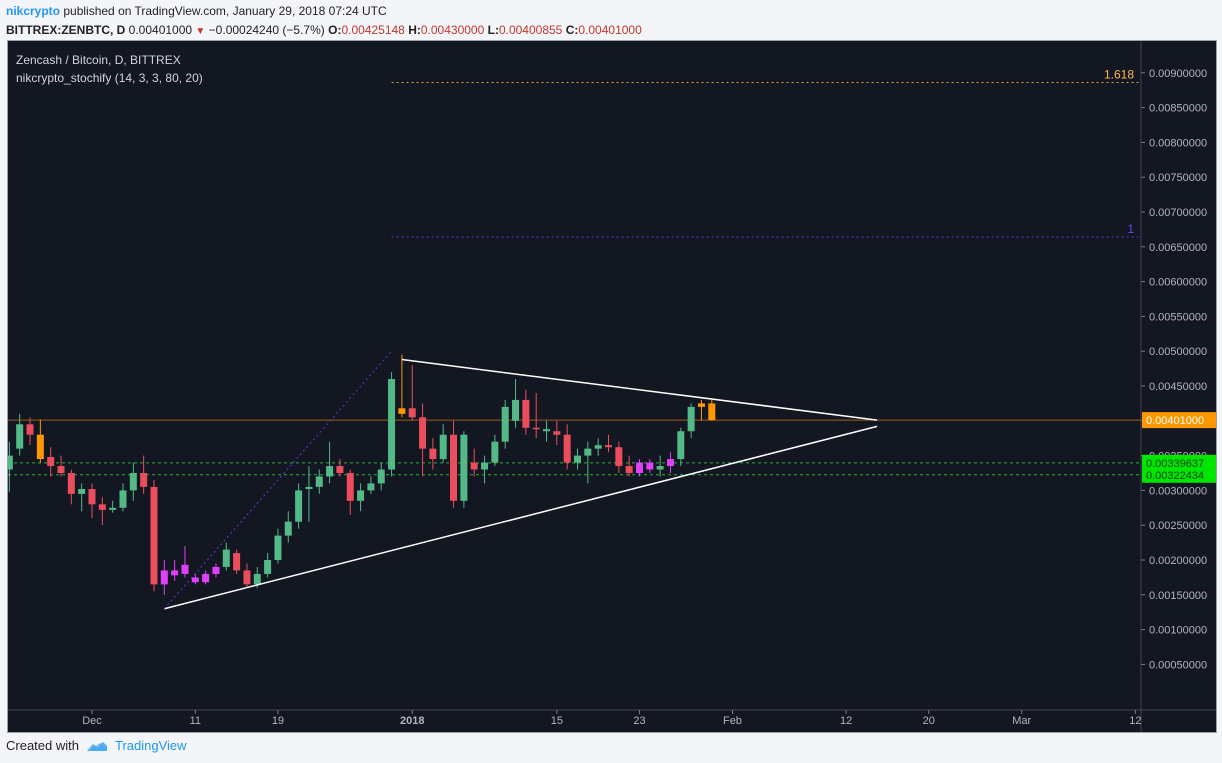  Describe the element at coordinates (1178, 596) in the screenshot. I see `y-tick-label: 0.00150000` at that location.